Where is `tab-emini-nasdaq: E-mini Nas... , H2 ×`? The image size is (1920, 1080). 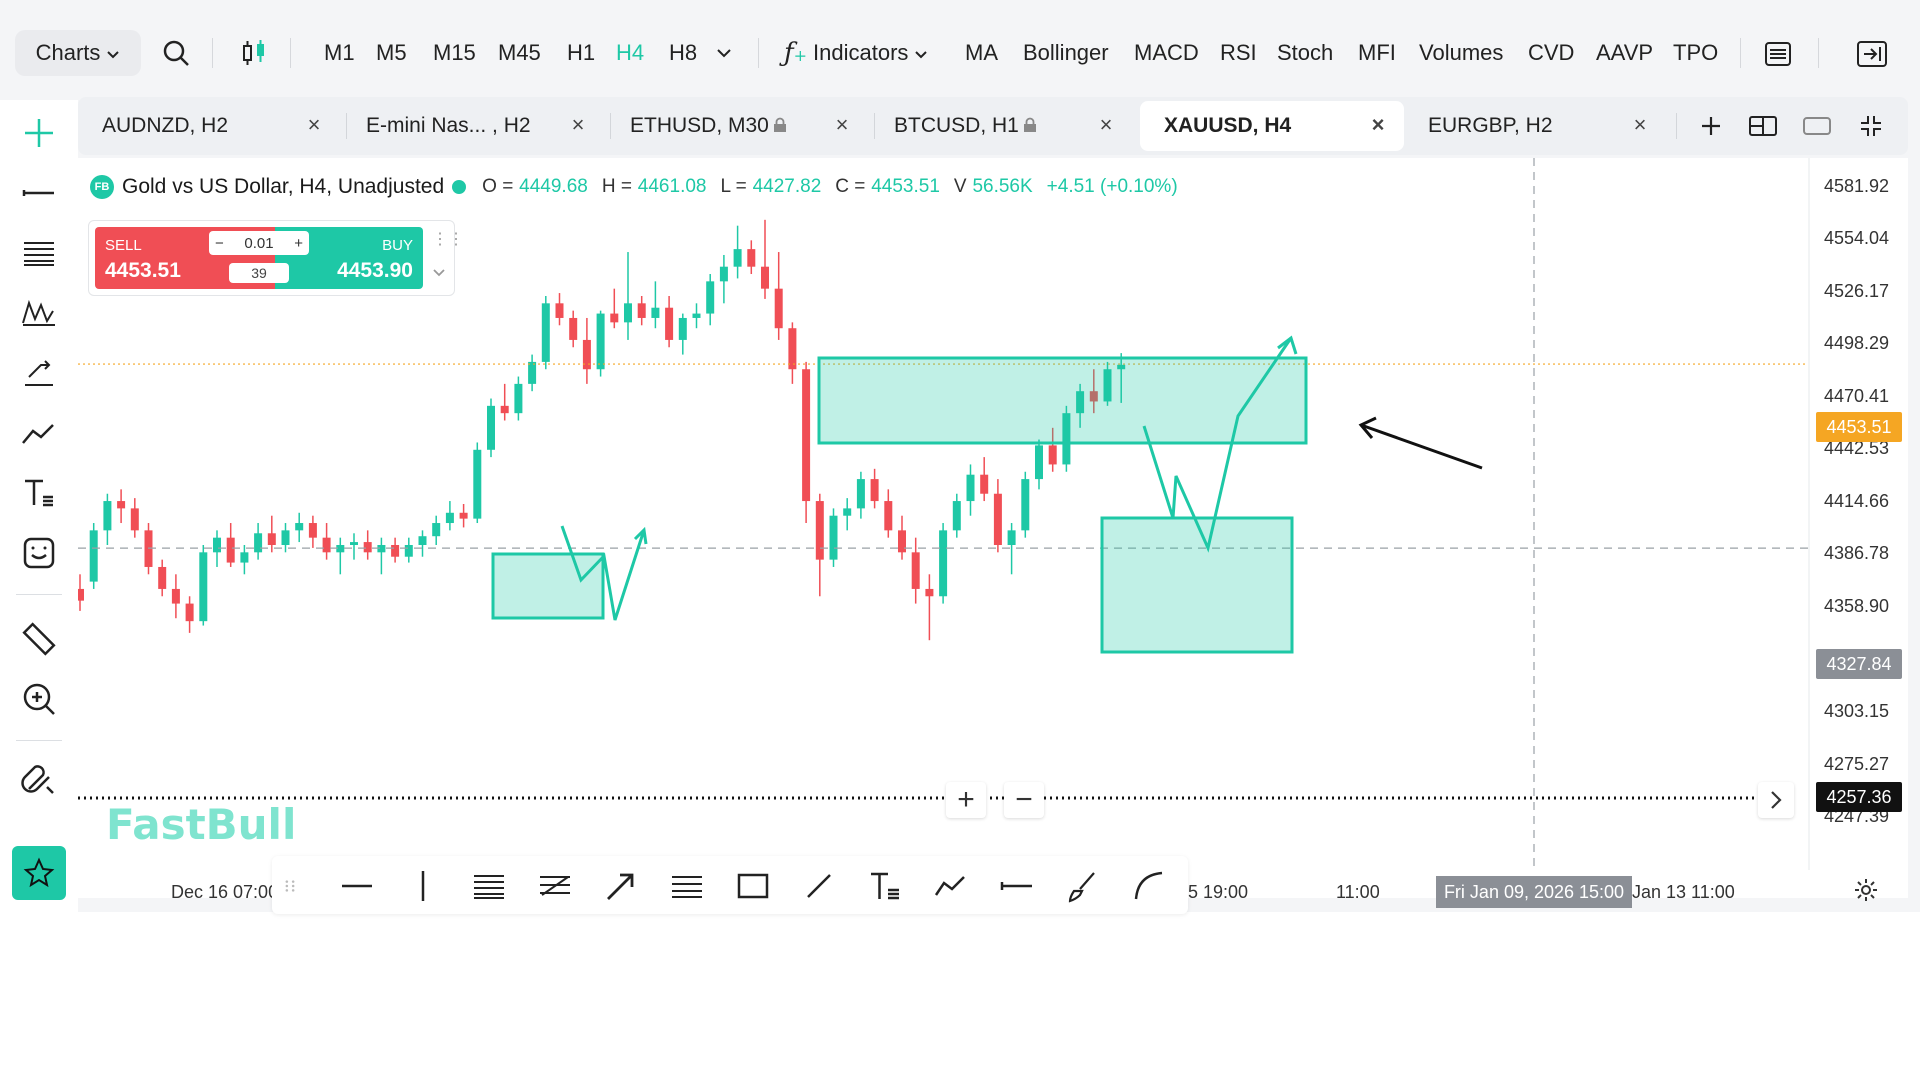
tab-emini-nasdaq: E-mini Nas... , H2 × is located at coordinates (473, 126).